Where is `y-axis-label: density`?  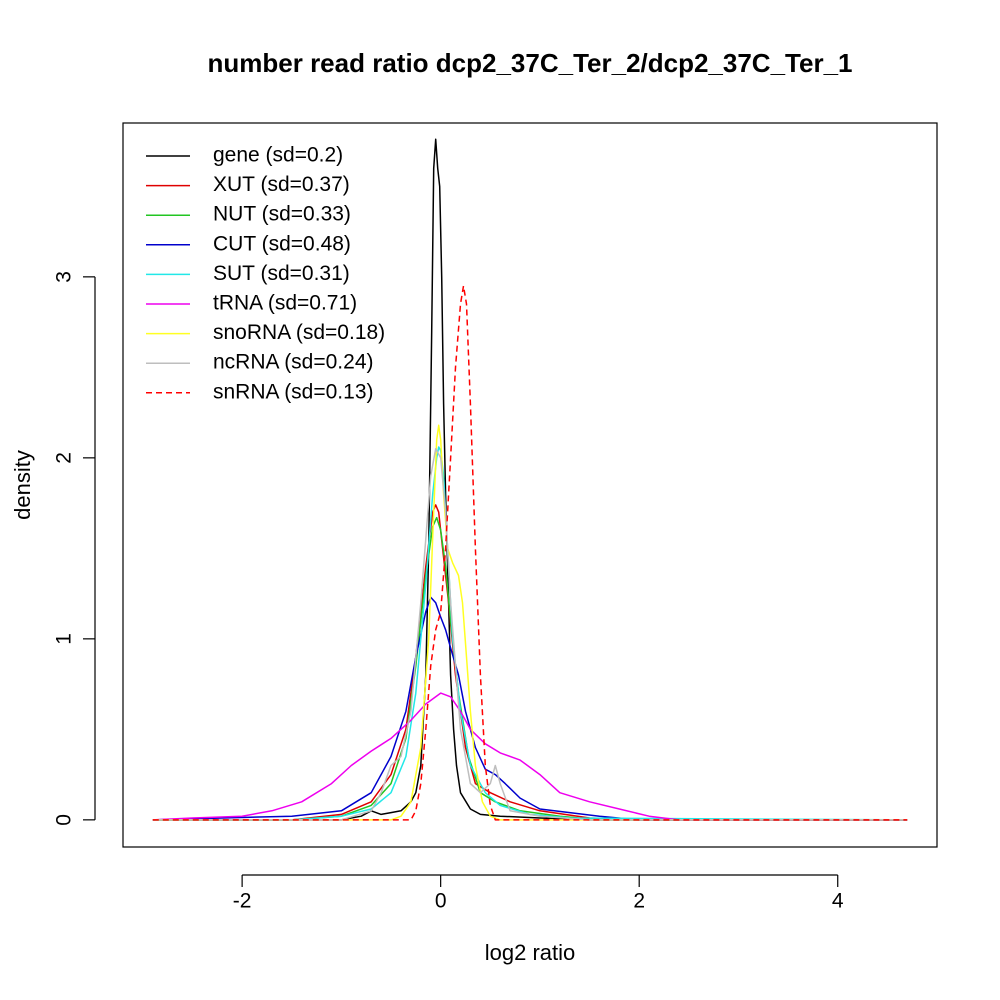 y-axis-label: density is located at coordinates (22, 485).